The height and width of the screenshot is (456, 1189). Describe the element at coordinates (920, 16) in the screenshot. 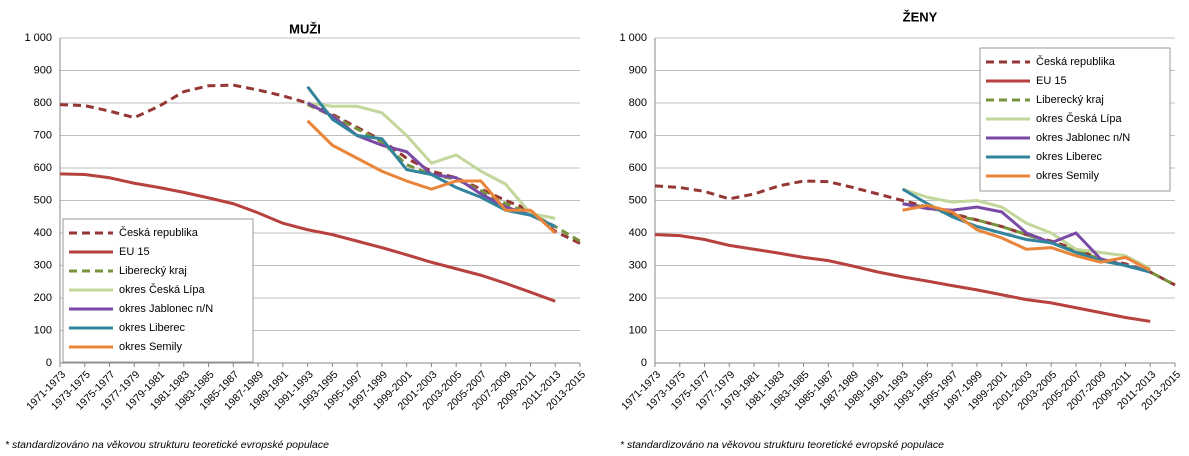

I see `chart-title: ŽENY` at that location.